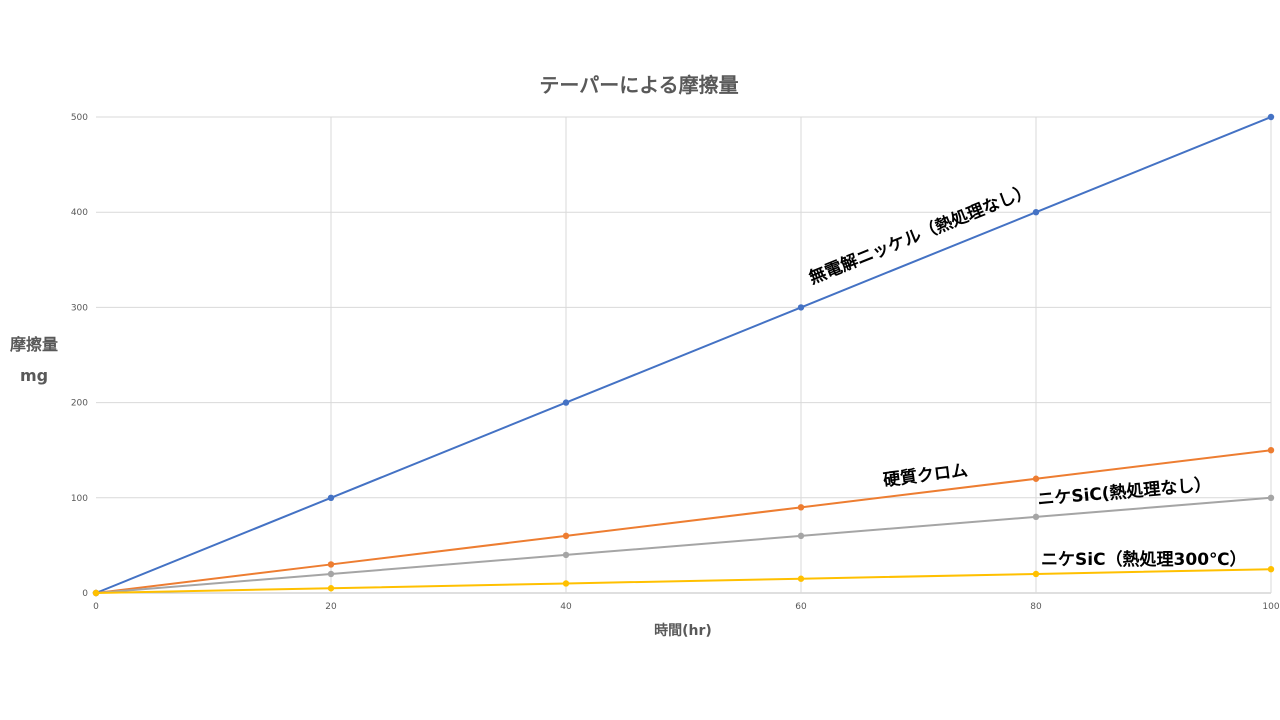  Describe the element at coordinates (331, 607) in the screenshot. I see `x-tick-label: 20` at that location.